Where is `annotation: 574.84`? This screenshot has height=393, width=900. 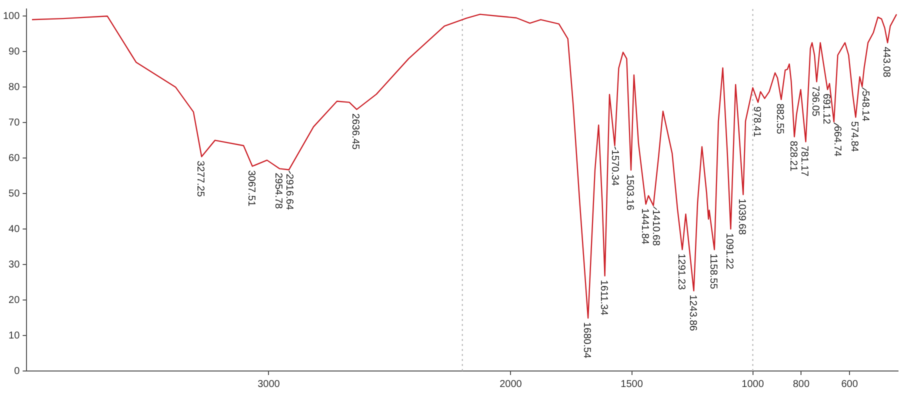 annotation: 574.84 is located at coordinates (854, 136).